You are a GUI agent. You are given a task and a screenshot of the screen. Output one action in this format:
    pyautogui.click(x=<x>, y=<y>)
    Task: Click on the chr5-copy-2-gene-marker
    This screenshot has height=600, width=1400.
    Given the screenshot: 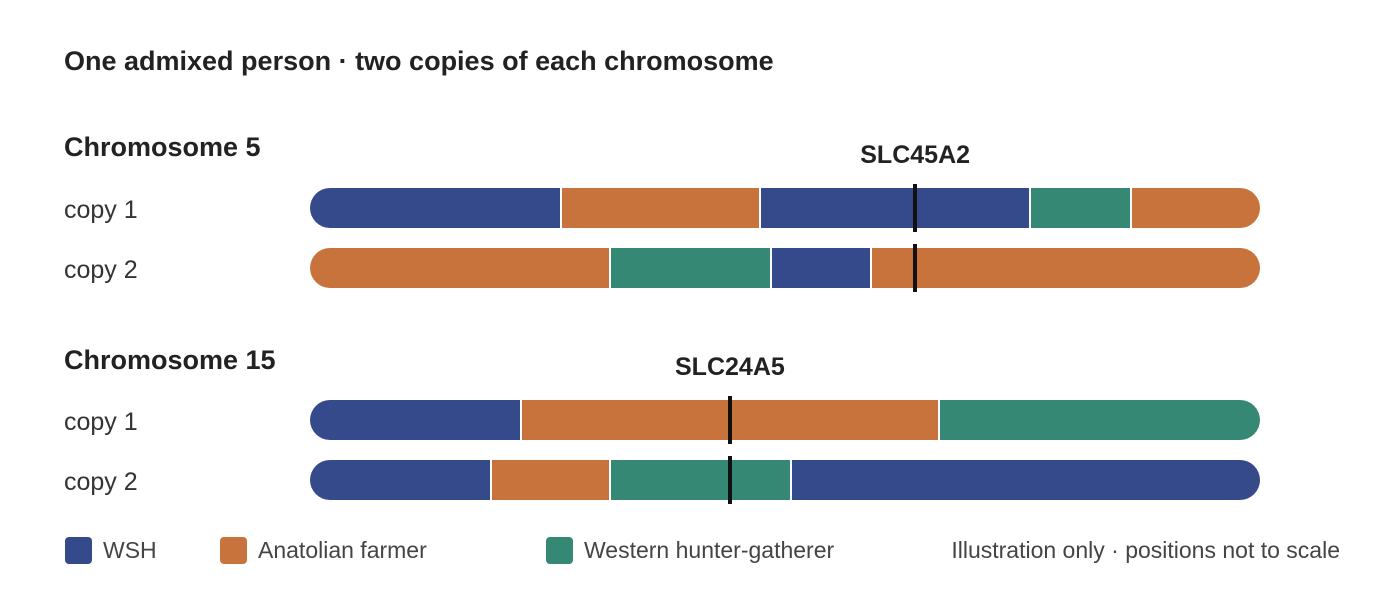 What is the action you would take?
    pyautogui.click(x=915, y=268)
    